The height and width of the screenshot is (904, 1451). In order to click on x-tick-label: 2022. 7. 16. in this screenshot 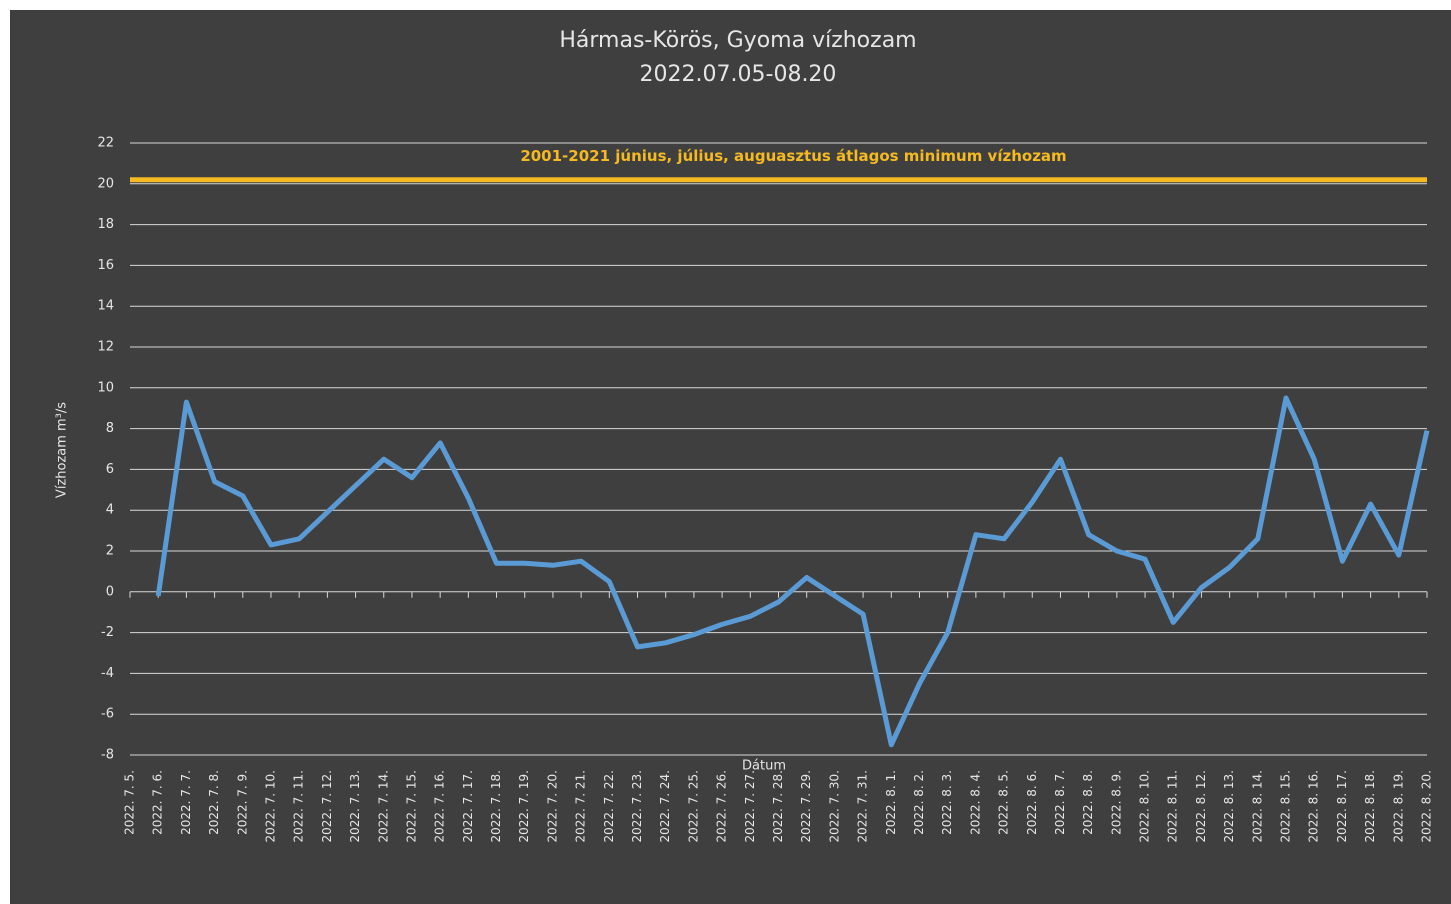, I will do `click(440, 806)`.